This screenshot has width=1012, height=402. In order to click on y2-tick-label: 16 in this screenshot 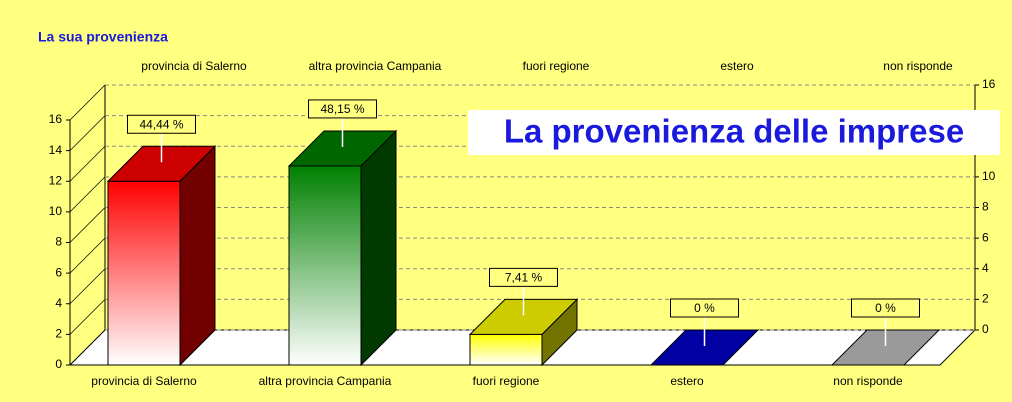, I will do `click(989, 84)`.